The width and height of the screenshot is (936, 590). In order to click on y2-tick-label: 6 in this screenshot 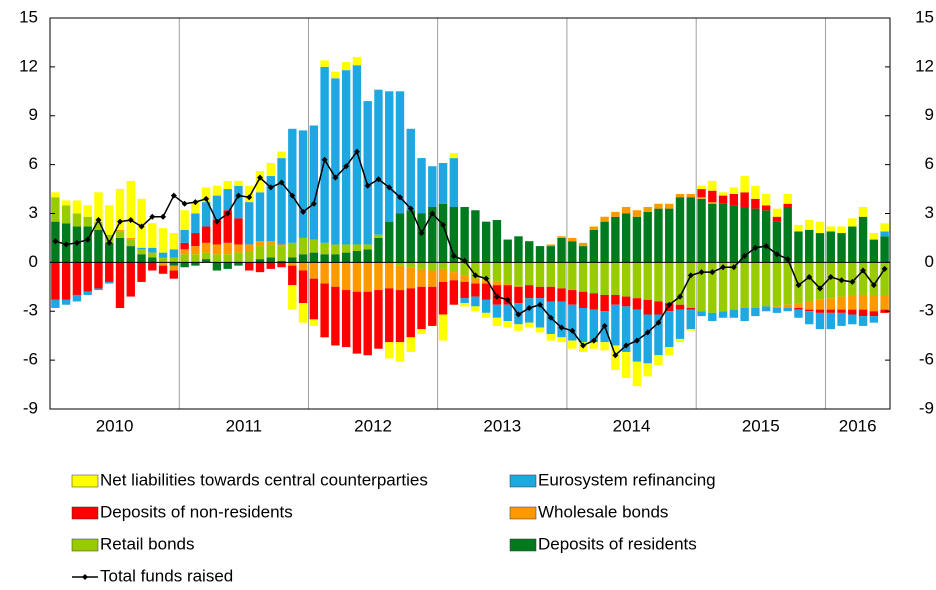, I will do `click(929, 163)`.